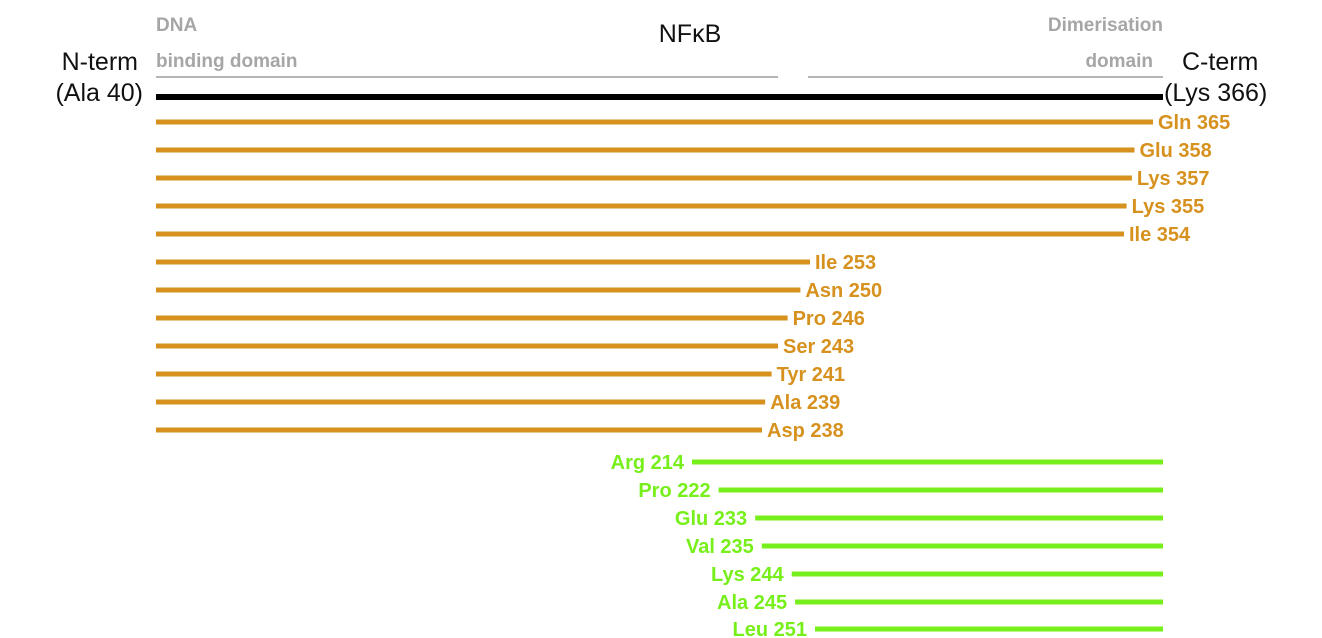 This screenshot has height=638, width=1322. I want to click on n-truncation-label: Ala 245, so click(752, 603).